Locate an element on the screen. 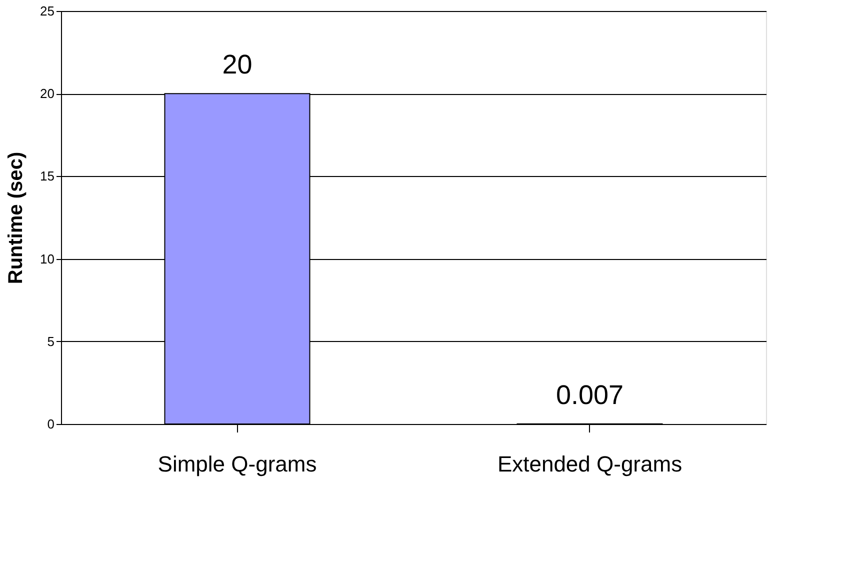 The width and height of the screenshot is (841, 567). y-tick-label: 0 is located at coordinates (50, 424).